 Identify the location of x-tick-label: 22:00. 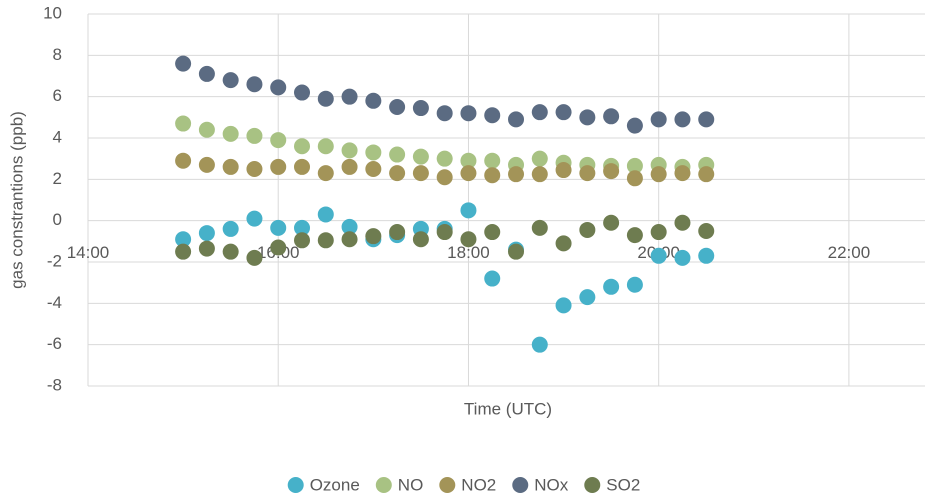
(849, 252).